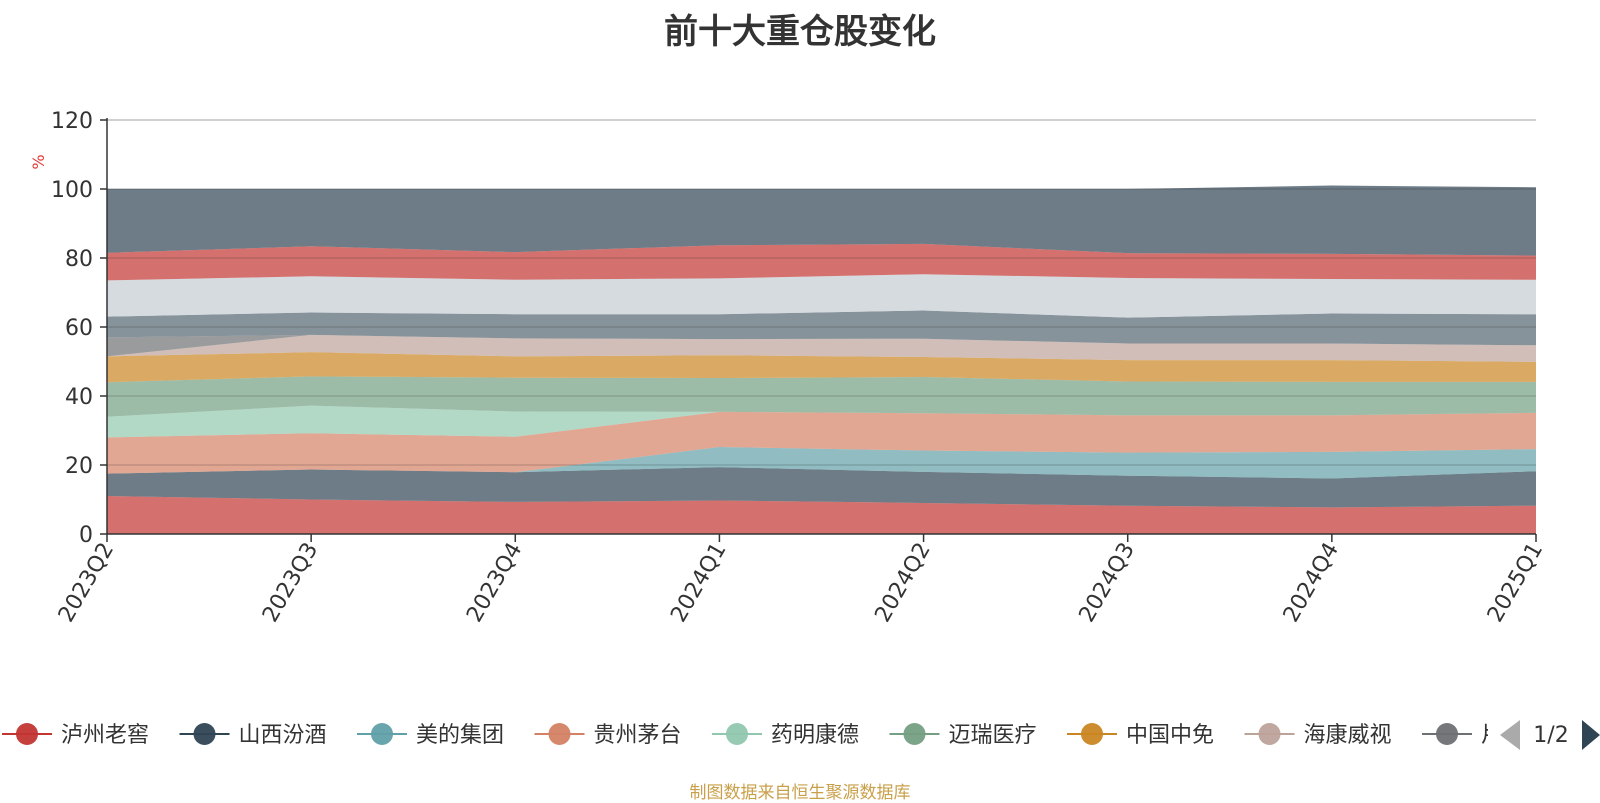  I want to click on legend-next-arrow-icon, so click(1591, 735).